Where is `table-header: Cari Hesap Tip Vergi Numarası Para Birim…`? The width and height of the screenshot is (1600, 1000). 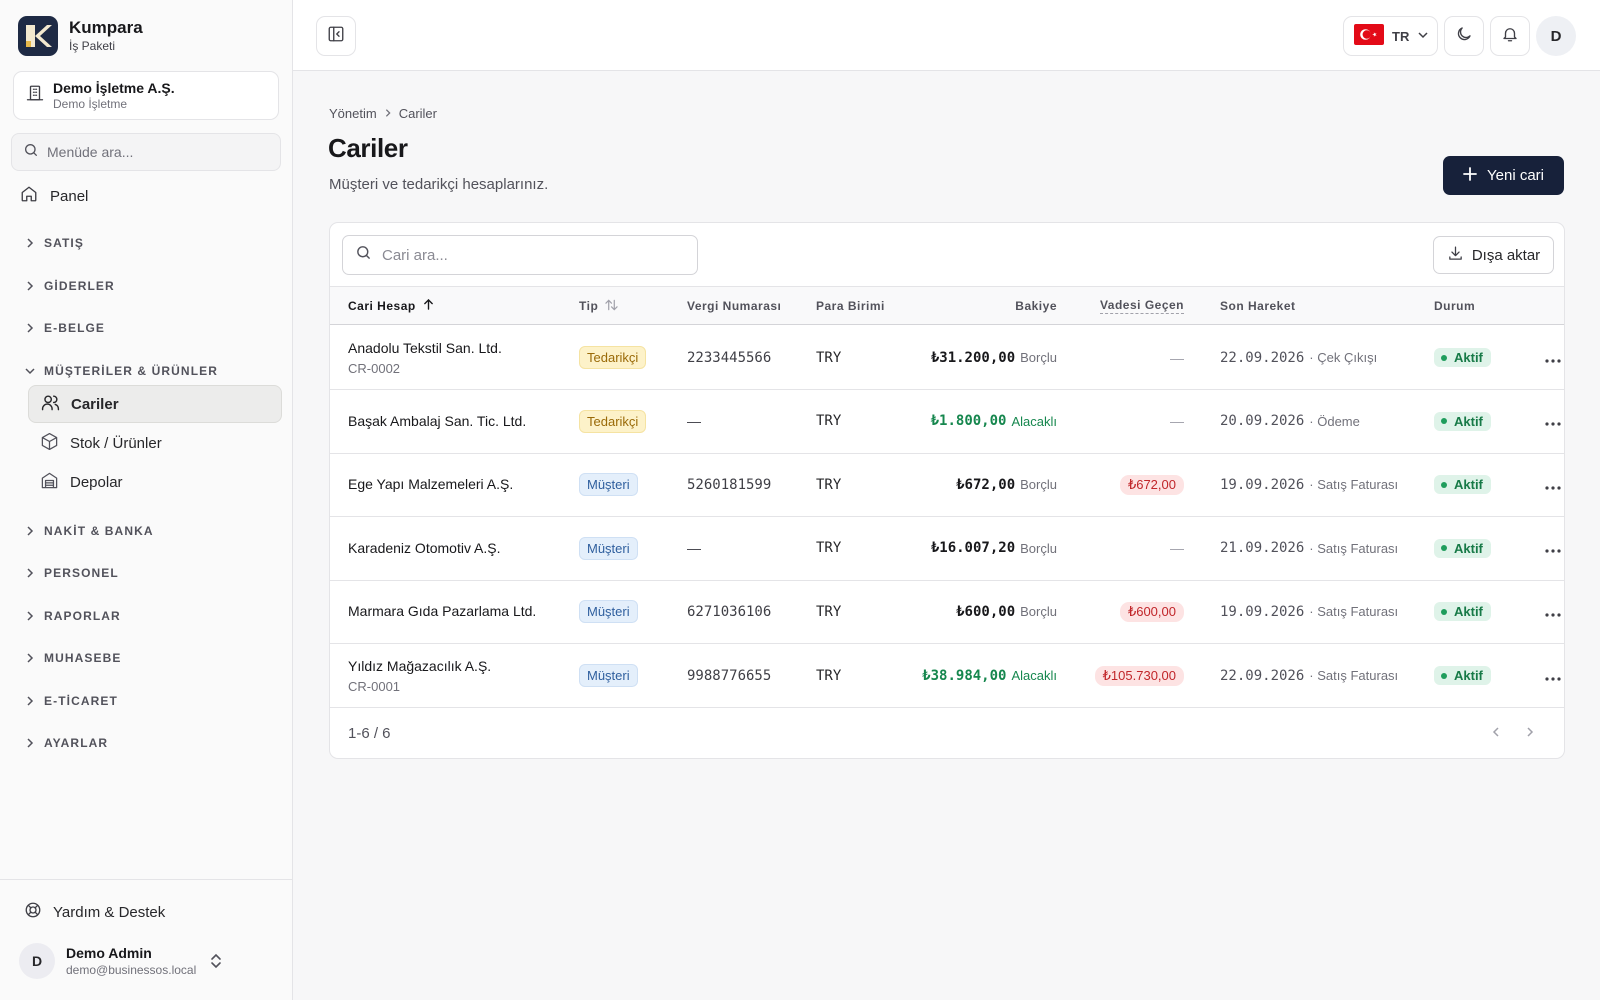
table-header: Cari Hesap Tip Vergi Numarası Para Birim… is located at coordinates (947, 306).